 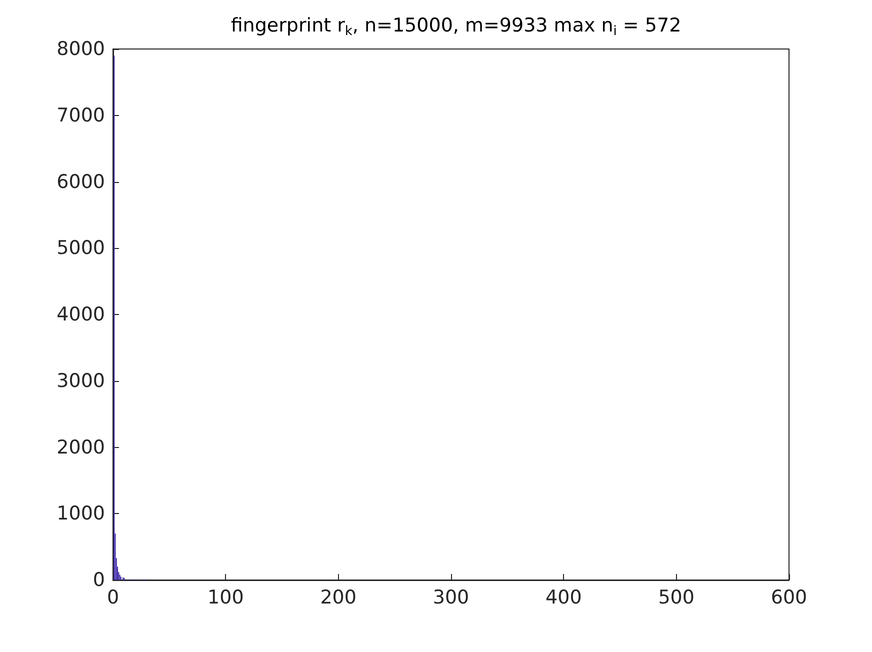 What do you see at coordinates (80, 248) in the screenshot?
I see `y-tick-label: 5000` at bounding box center [80, 248].